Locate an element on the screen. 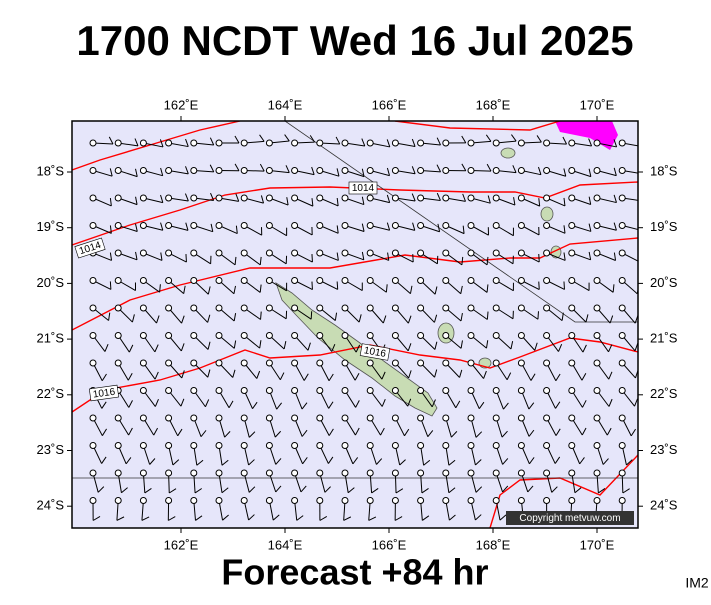  lat-label: 20˚S is located at coordinates (664, 282).